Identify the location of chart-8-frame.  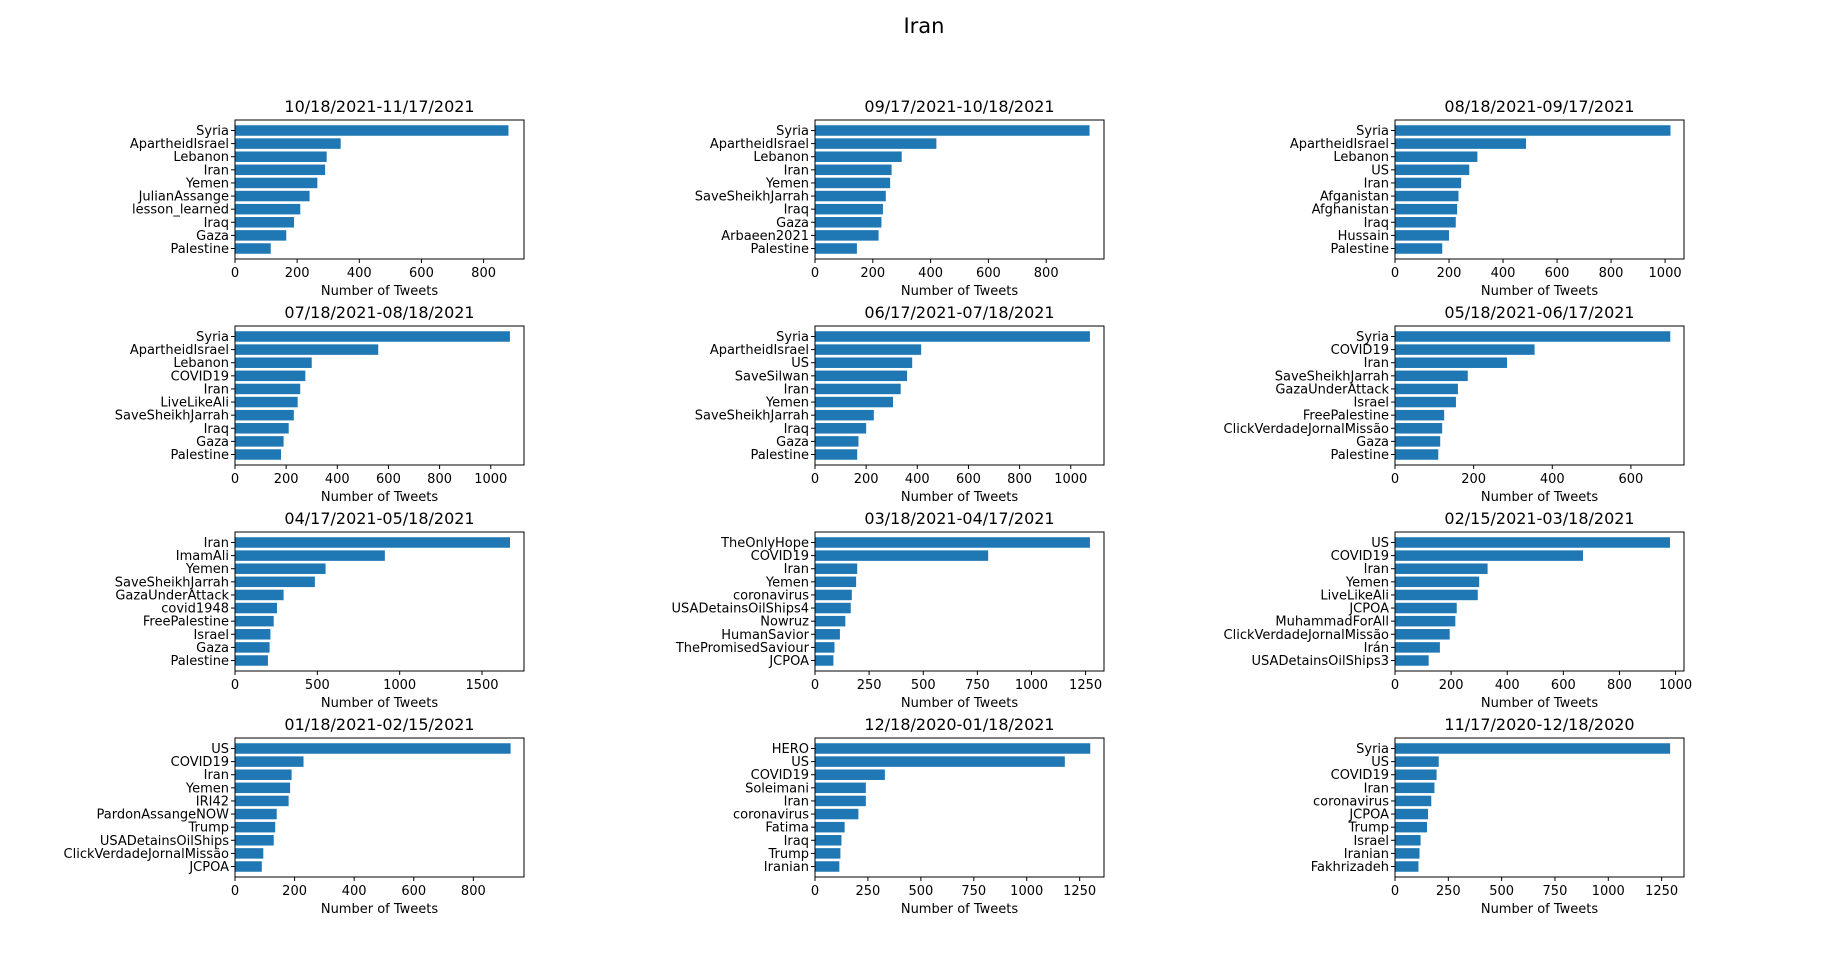
(959, 601).